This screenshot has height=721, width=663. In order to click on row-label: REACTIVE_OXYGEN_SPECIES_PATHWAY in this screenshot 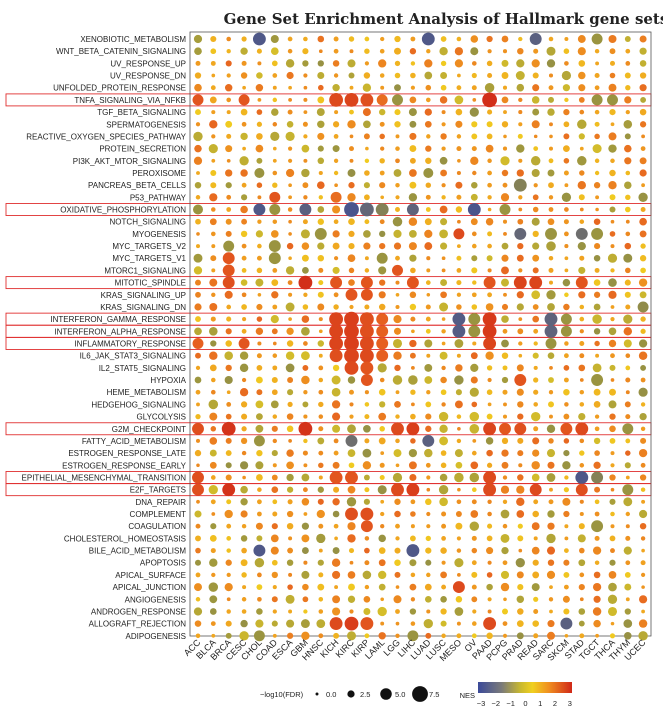, I will do `click(106, 136)`.